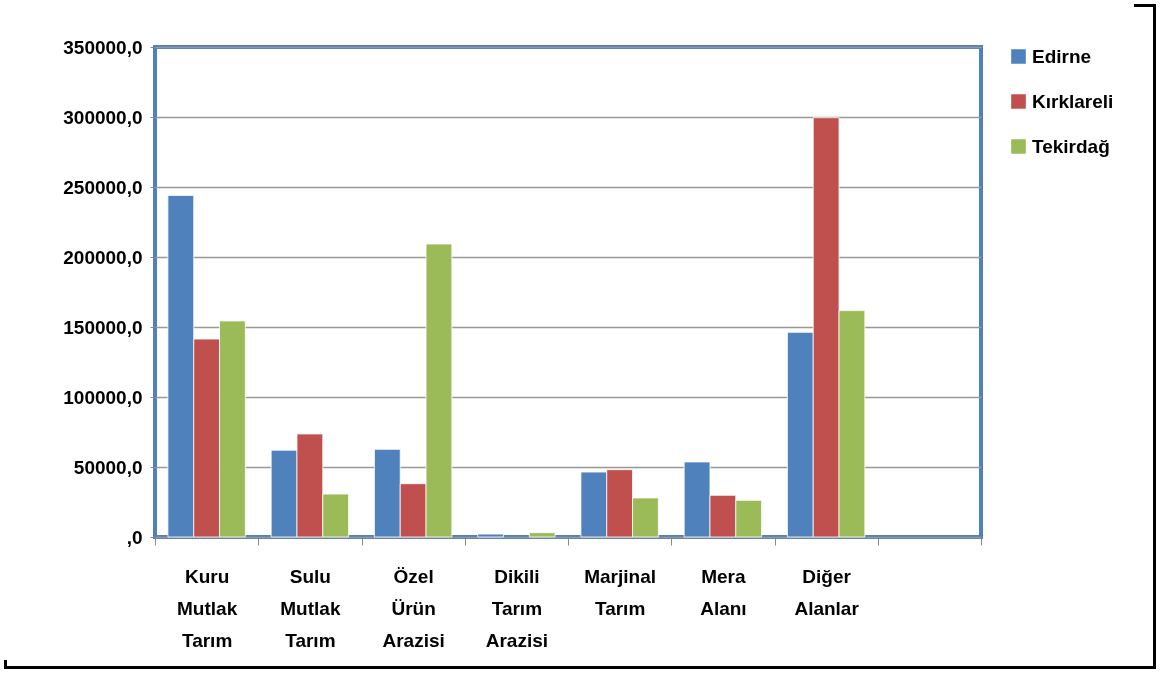 The height and width of the screenshot is (677, 1164). Describe the element at coordinates (103, 117) in the screenshot. I see `y-tick-label: 300000,0` at that location.